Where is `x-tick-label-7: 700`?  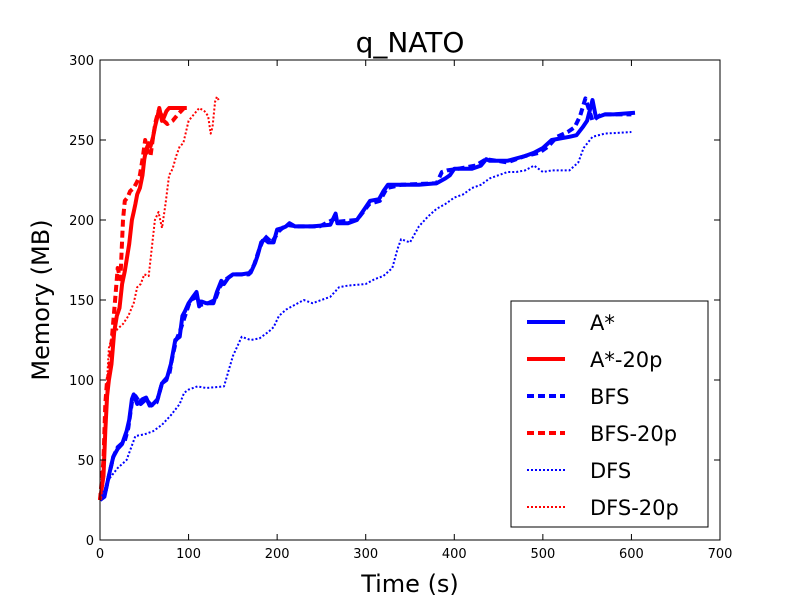
x-tick-label-7: 700 is located at coordinates (720, 554).